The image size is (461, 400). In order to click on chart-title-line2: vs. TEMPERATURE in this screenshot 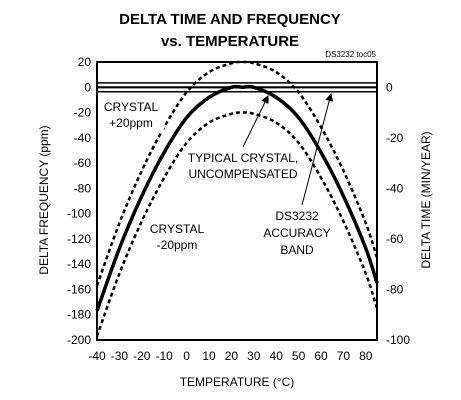, I will do `click(230, 41)`.